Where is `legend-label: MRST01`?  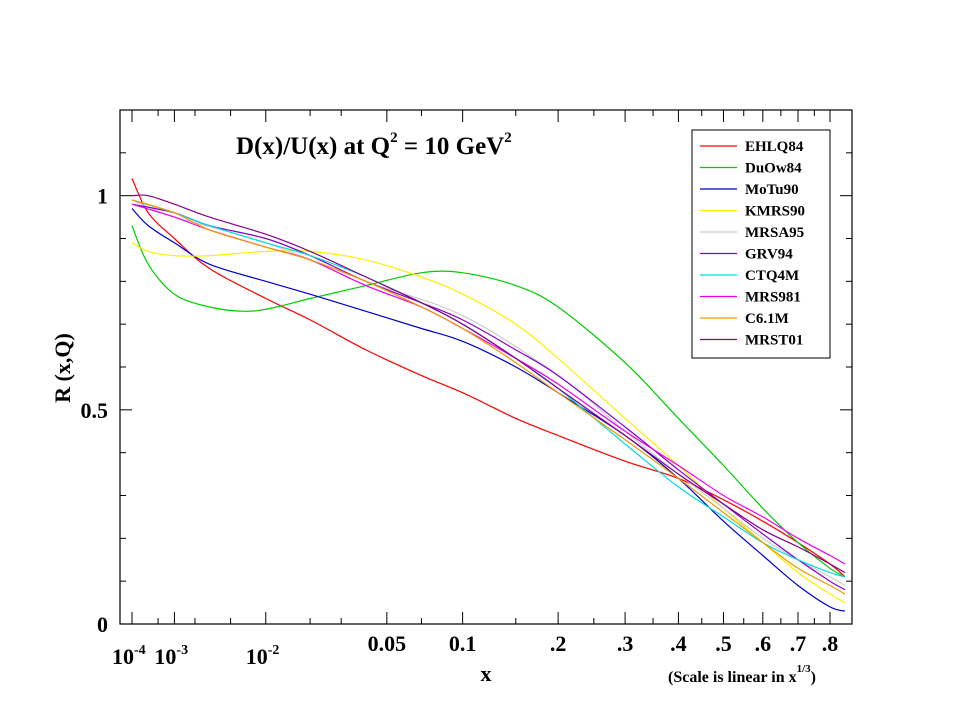 legend-label: MRST01 is located at coordinates (774, 341).